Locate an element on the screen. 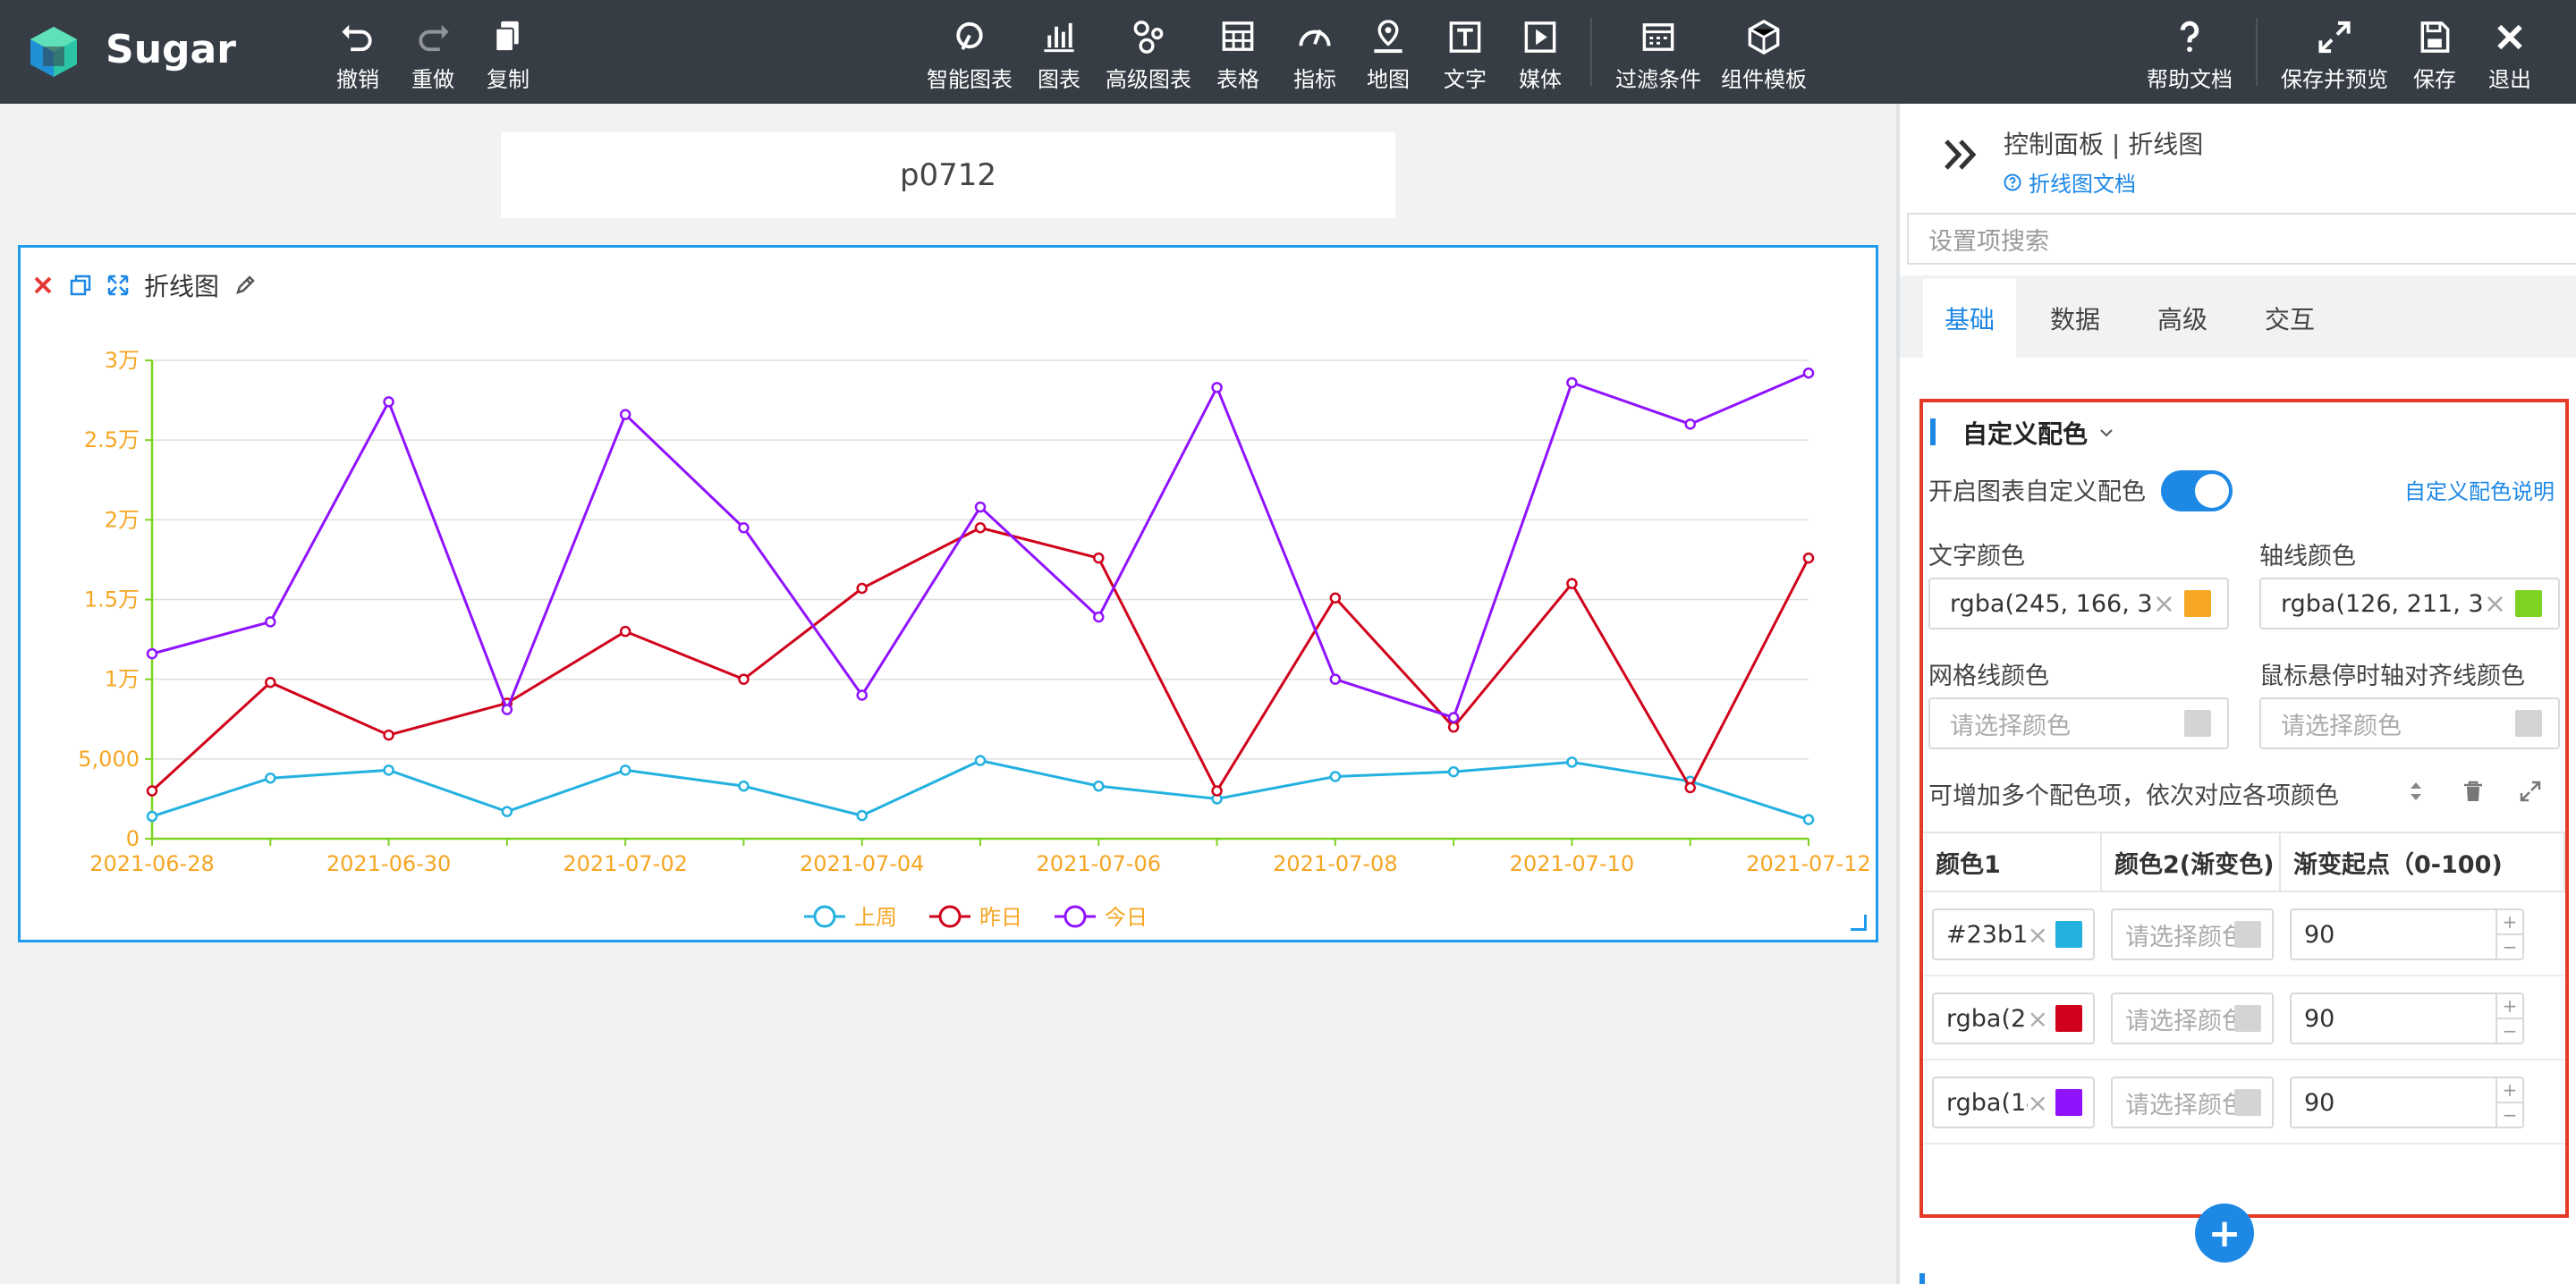 The height and width of the screenshot is (1284, 2576). series-line is located at coordinates (980, 790).